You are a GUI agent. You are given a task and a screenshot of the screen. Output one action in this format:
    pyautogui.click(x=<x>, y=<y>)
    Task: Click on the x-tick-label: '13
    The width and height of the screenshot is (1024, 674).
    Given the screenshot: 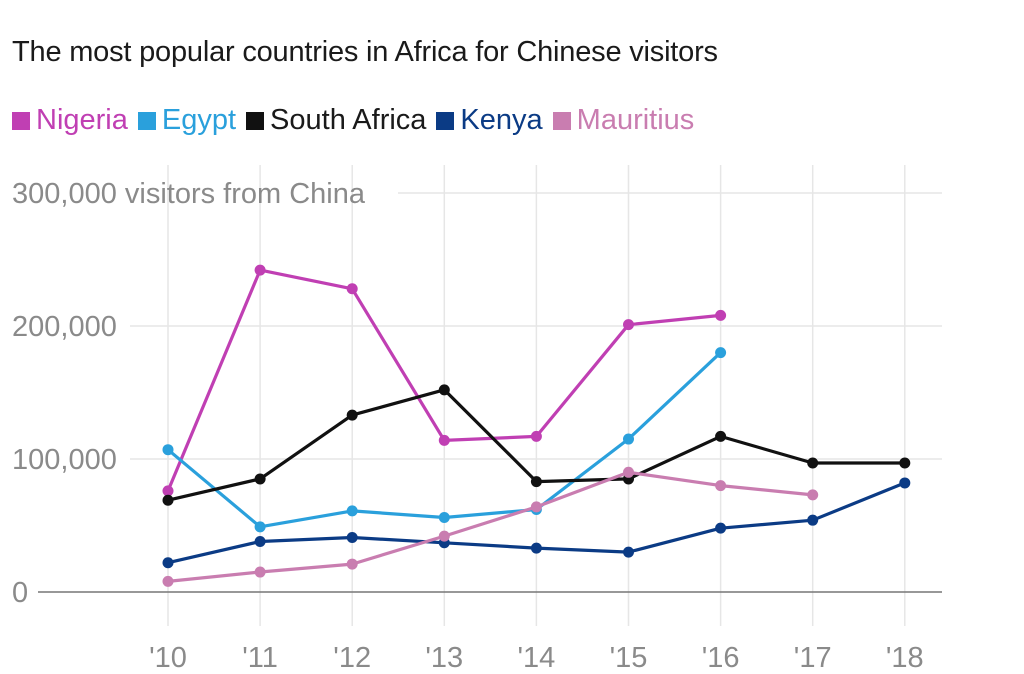 What is the action you would take?
    pyautogui.click(x=444, y=658)
    